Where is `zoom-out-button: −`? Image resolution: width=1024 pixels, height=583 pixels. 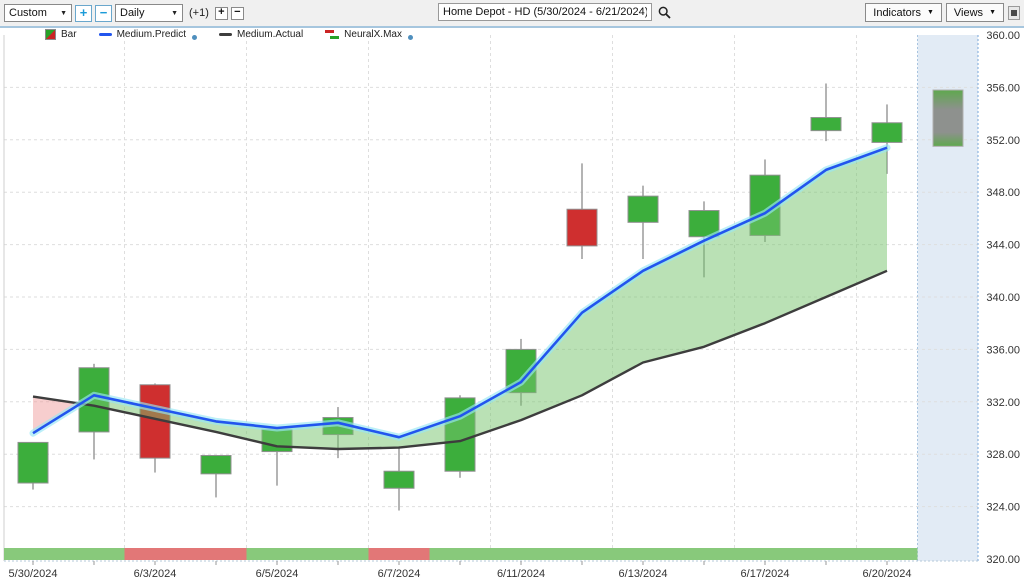
zoom-out-button: − is located at coordinates (103, 13).